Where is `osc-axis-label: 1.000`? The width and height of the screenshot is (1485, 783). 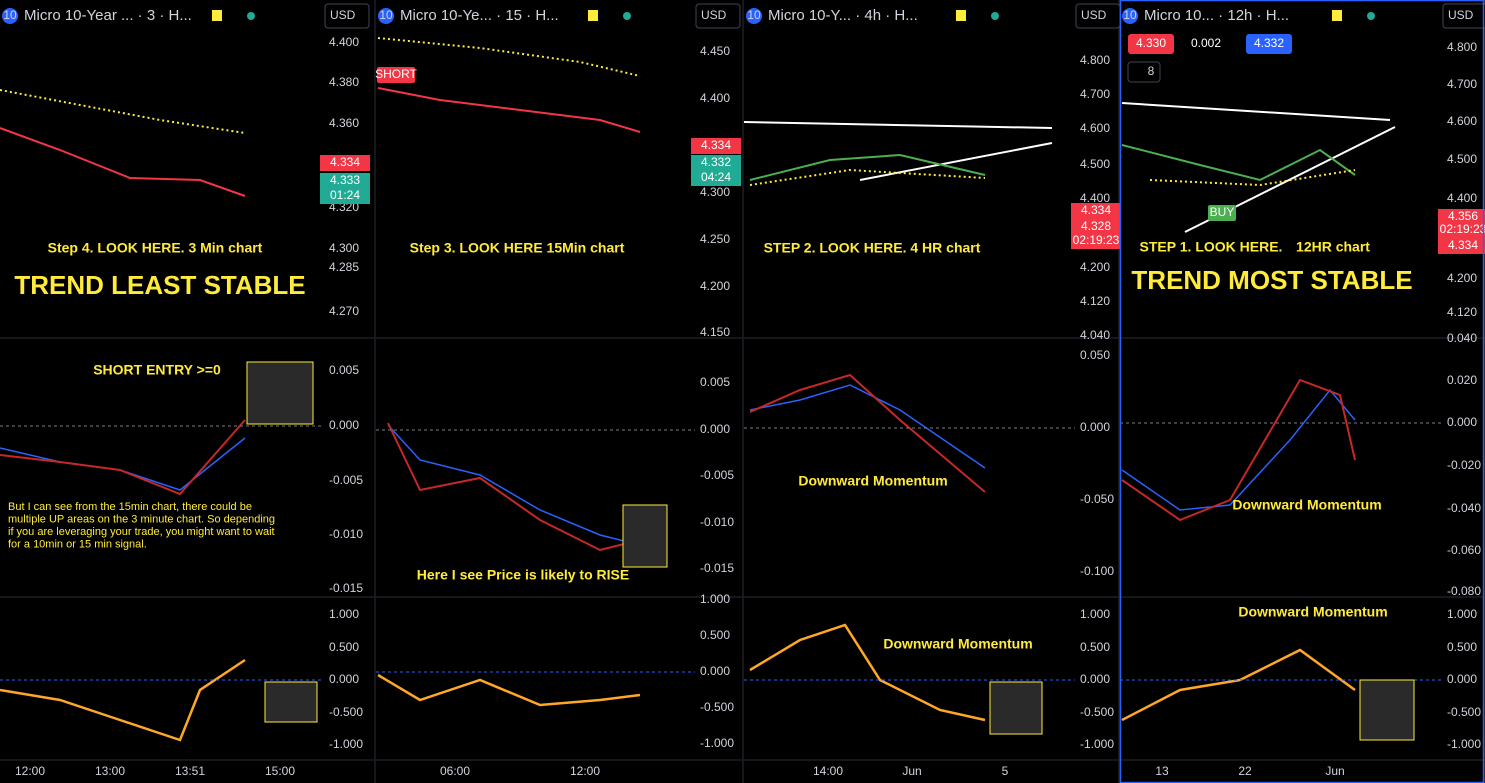
osc-axis-label: 1.000 is located at coordinates (715, 599).